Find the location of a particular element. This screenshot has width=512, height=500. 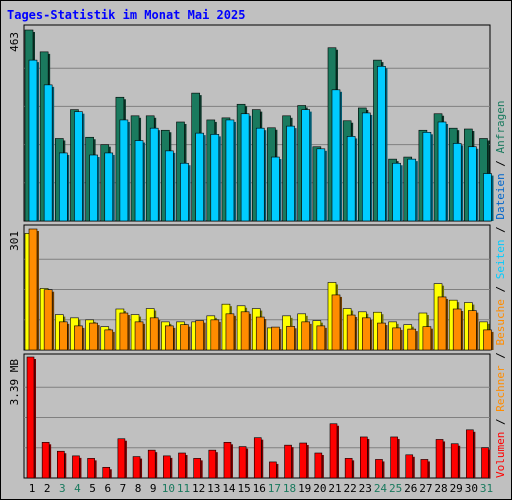

panel-volumen-max-label: 3.39 MB is located at coordinates (14, 382).